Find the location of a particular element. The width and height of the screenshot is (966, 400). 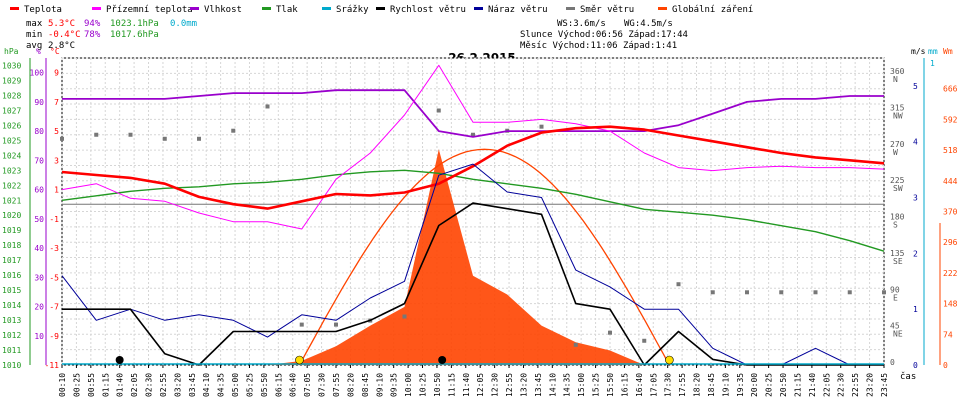

moonrise-icon is located at coordinates (442, 360).